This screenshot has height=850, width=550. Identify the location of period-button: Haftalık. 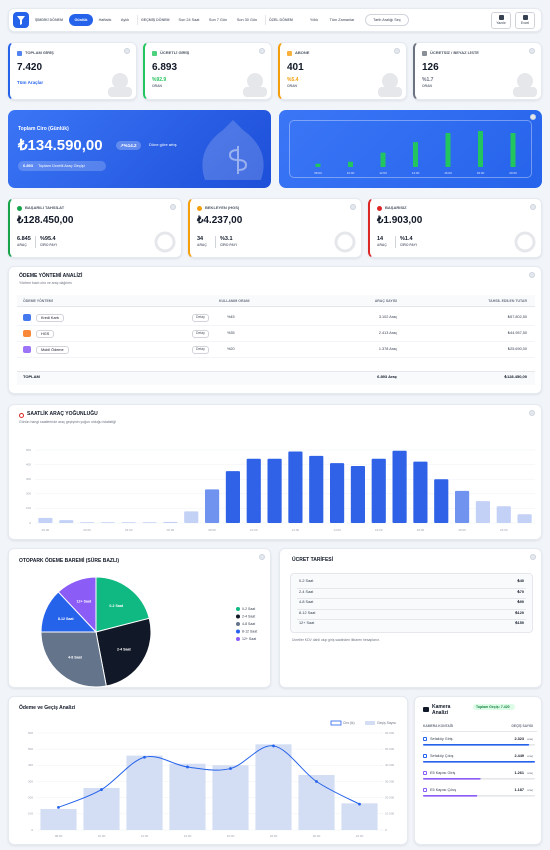
(105, 19).